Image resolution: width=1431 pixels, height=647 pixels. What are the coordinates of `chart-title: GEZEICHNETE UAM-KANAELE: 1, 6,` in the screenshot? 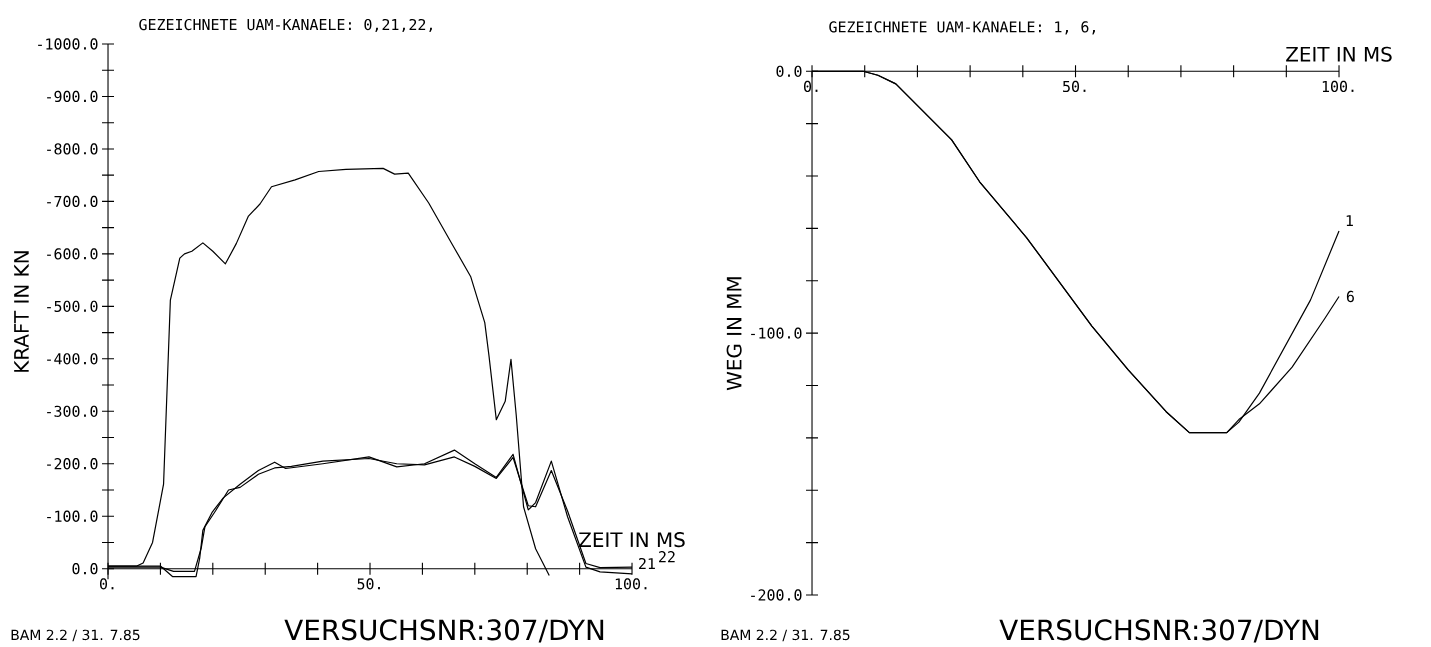 It's located at (962, 28).